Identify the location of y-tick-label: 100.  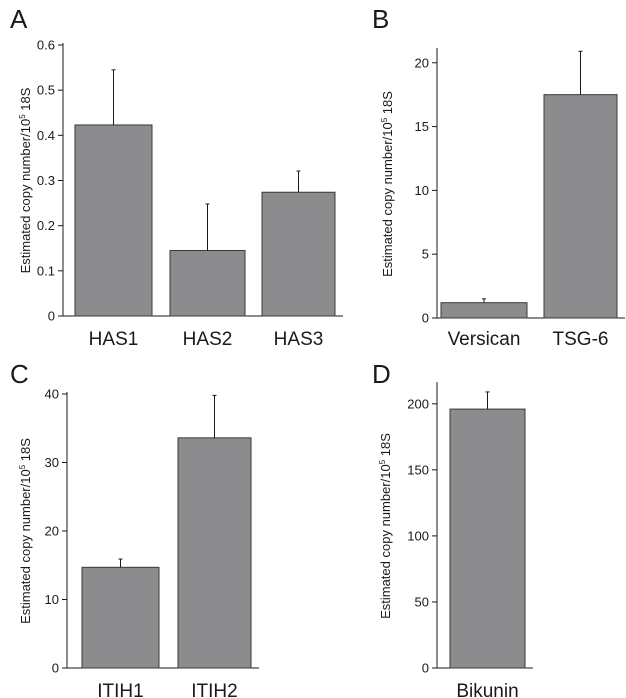
(418, 535).